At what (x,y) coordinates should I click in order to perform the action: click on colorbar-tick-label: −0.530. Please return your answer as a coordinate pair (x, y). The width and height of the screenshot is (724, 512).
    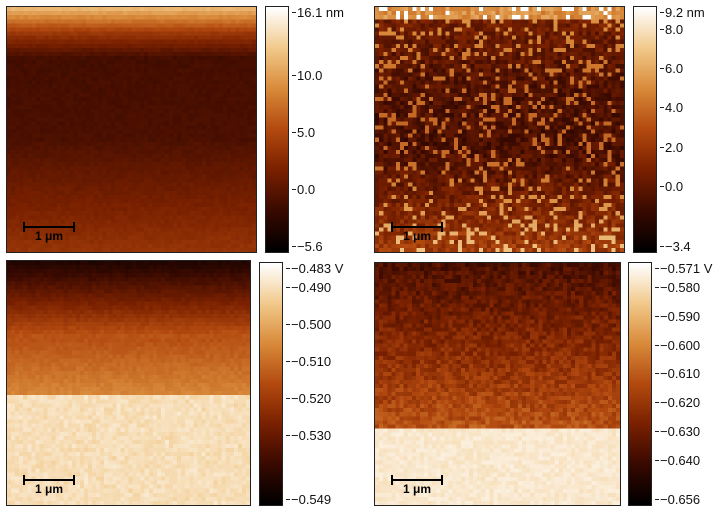
    Looking at the image, I should click on (308, 436).